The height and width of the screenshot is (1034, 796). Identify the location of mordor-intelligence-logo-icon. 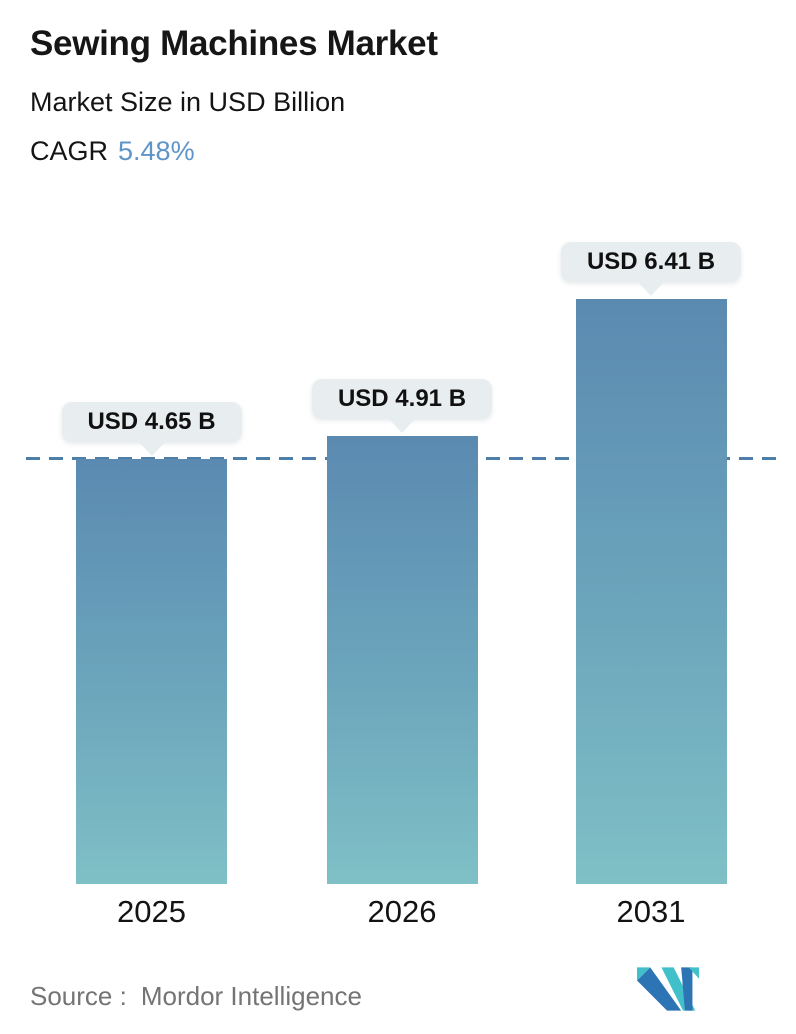
(668, 989).